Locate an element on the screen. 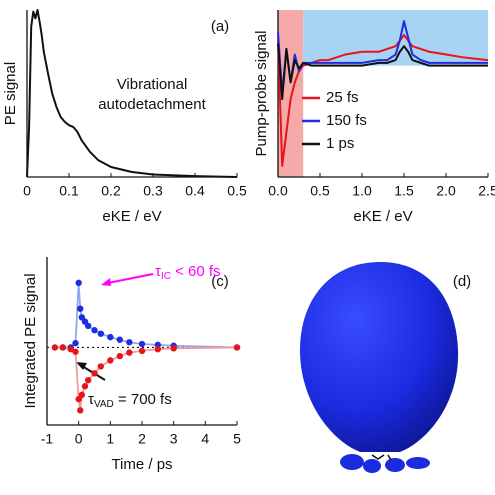 Image resolution: width=495 pixels, height=495 pixels. legend-label: 150 fs is located at coordinates (346, 120).